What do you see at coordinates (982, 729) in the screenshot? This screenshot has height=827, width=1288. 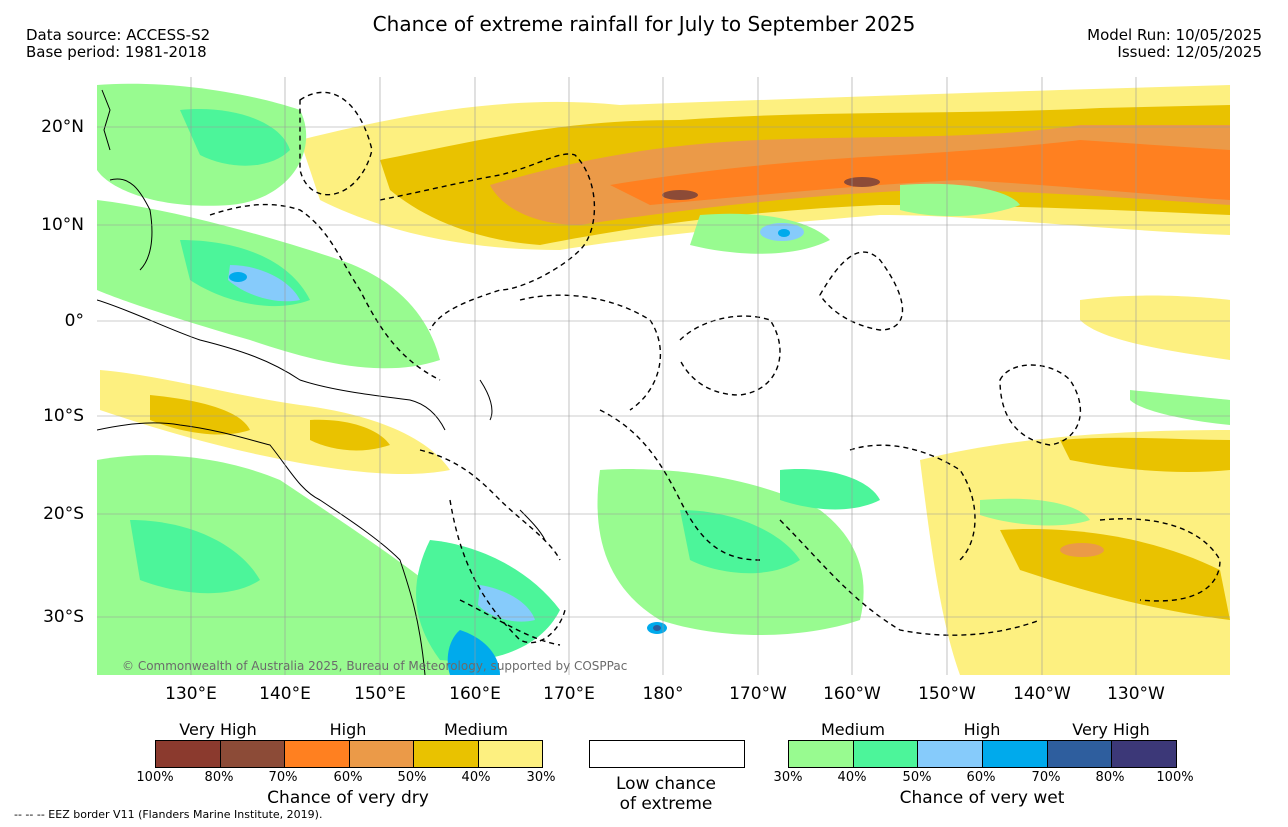 I see `wet-category-high: High` at bounding box center [982, 729].